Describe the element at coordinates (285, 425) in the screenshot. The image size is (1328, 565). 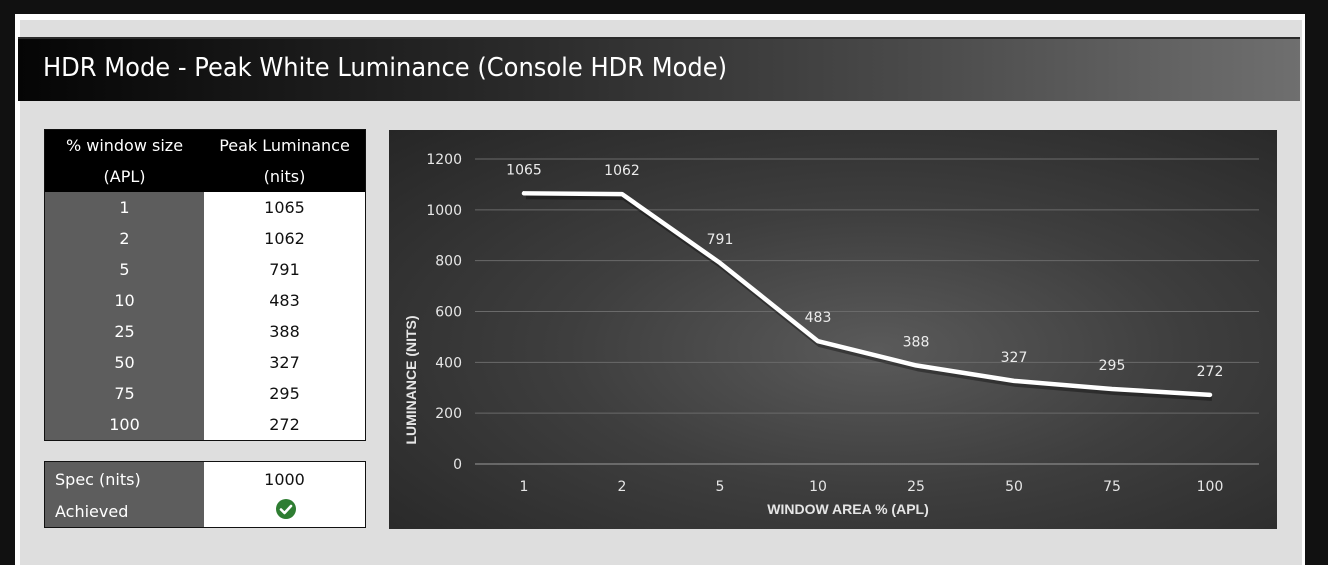
I see `luminance-cell: 272` at that location.